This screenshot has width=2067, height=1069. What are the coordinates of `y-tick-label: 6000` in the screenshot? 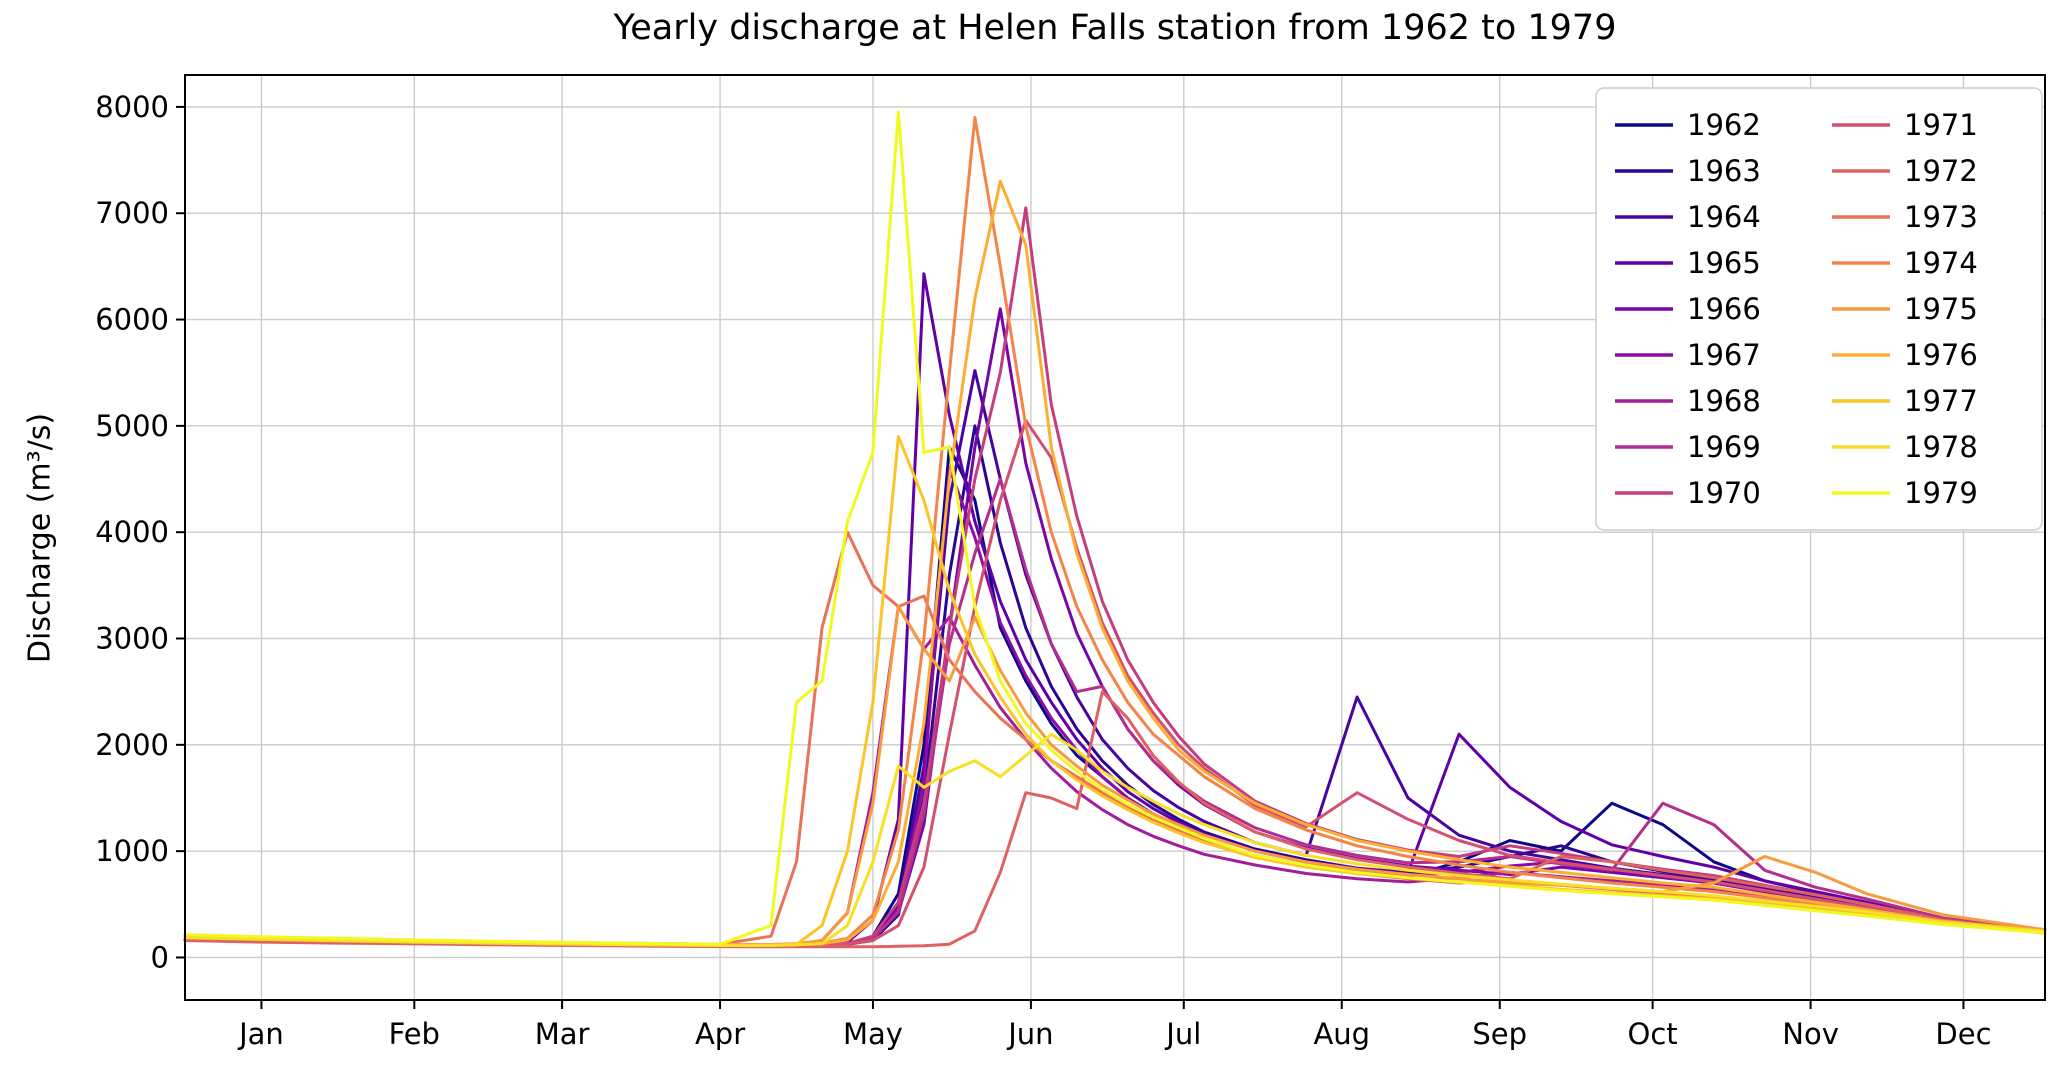 It's located at (132, 320).